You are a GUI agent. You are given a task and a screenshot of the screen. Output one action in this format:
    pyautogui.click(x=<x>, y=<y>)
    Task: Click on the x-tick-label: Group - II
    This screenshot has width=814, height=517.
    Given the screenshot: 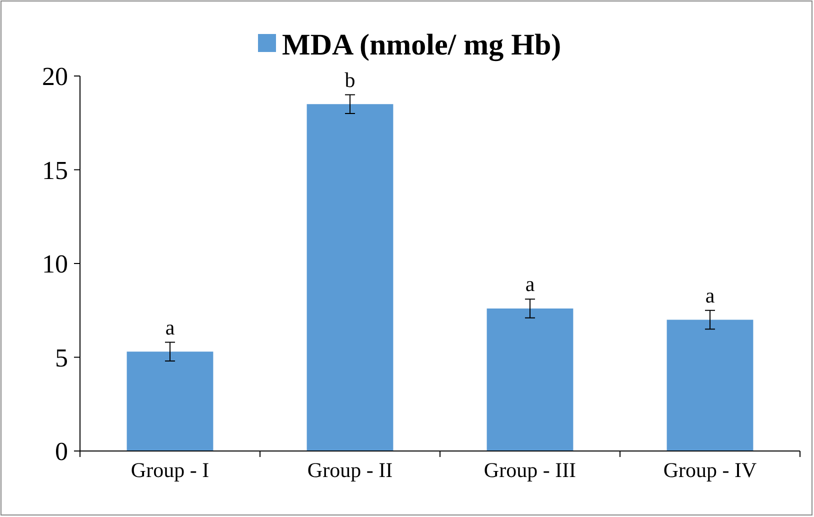 What is the action you would take?
    pyautogui.click(x=350, y=470)
    